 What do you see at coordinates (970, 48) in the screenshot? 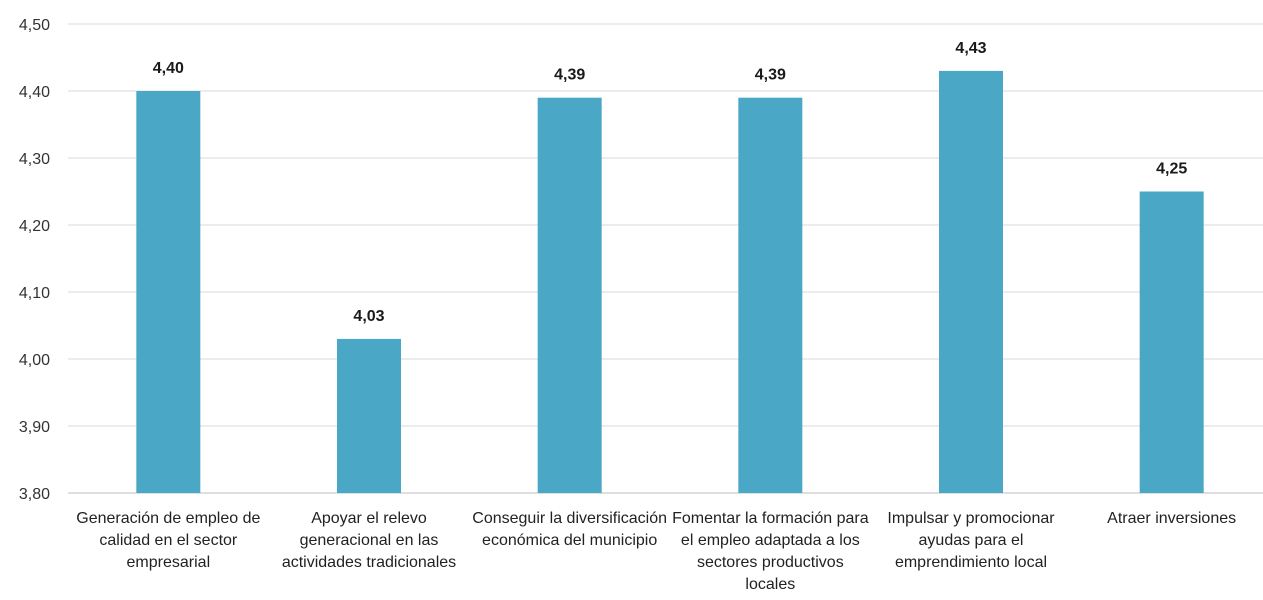
I see `data-label: 4,43` at bounding box center [970, 48].